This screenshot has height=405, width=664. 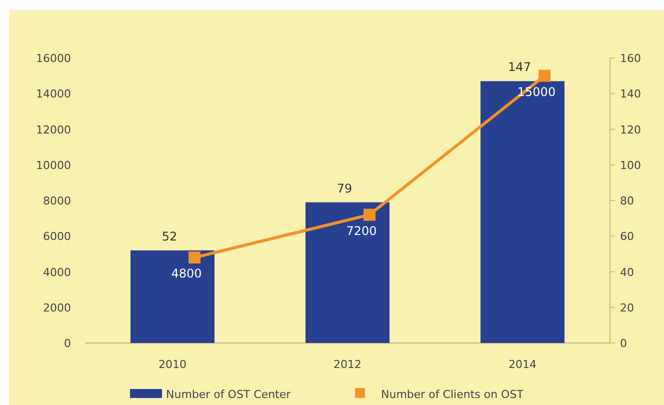 What do you see at coordinates (452, 394) in the screenshot?
I see `legend-label: Number of Clients on OST` at bounding box center [452, 394].